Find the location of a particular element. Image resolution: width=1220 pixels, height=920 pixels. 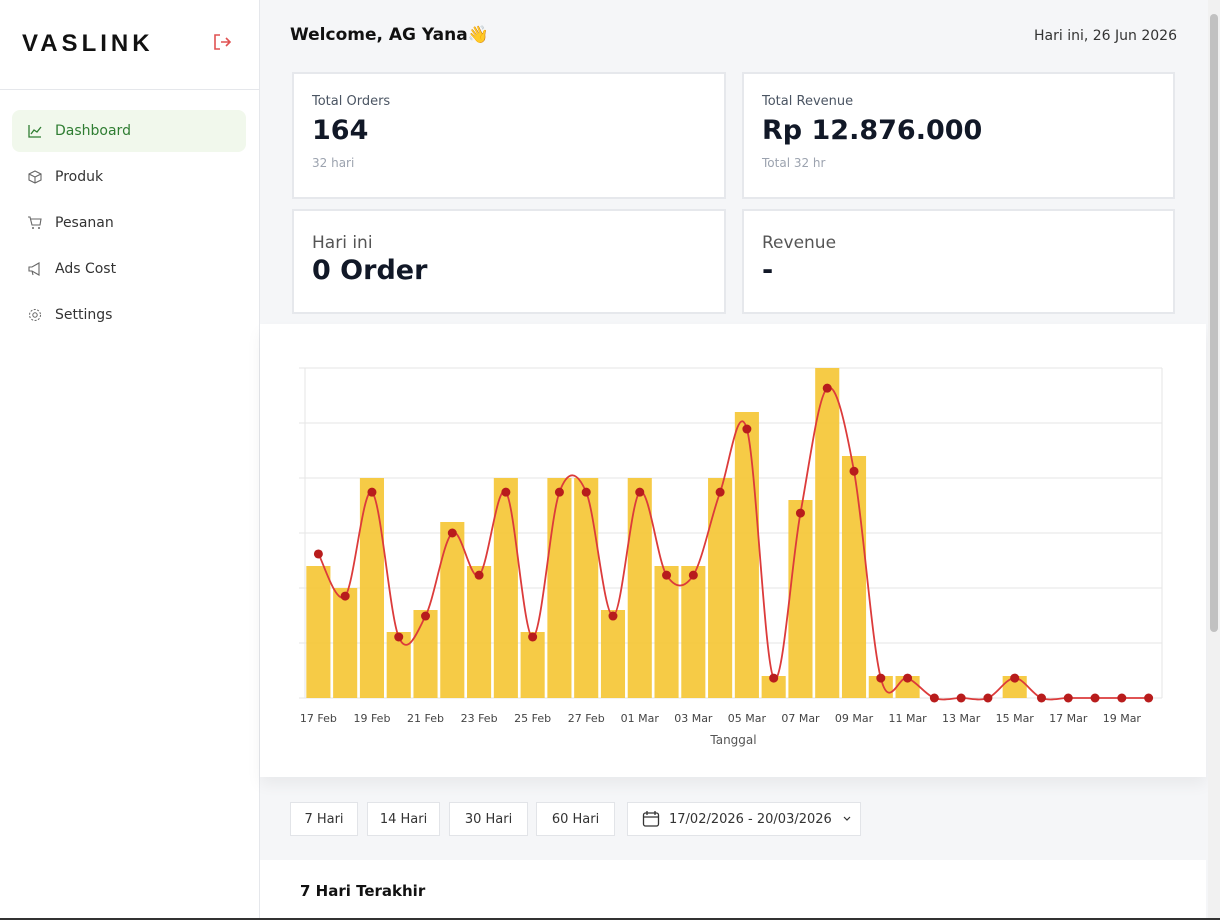

card-value: 164 is located at coordinates (340, 130).